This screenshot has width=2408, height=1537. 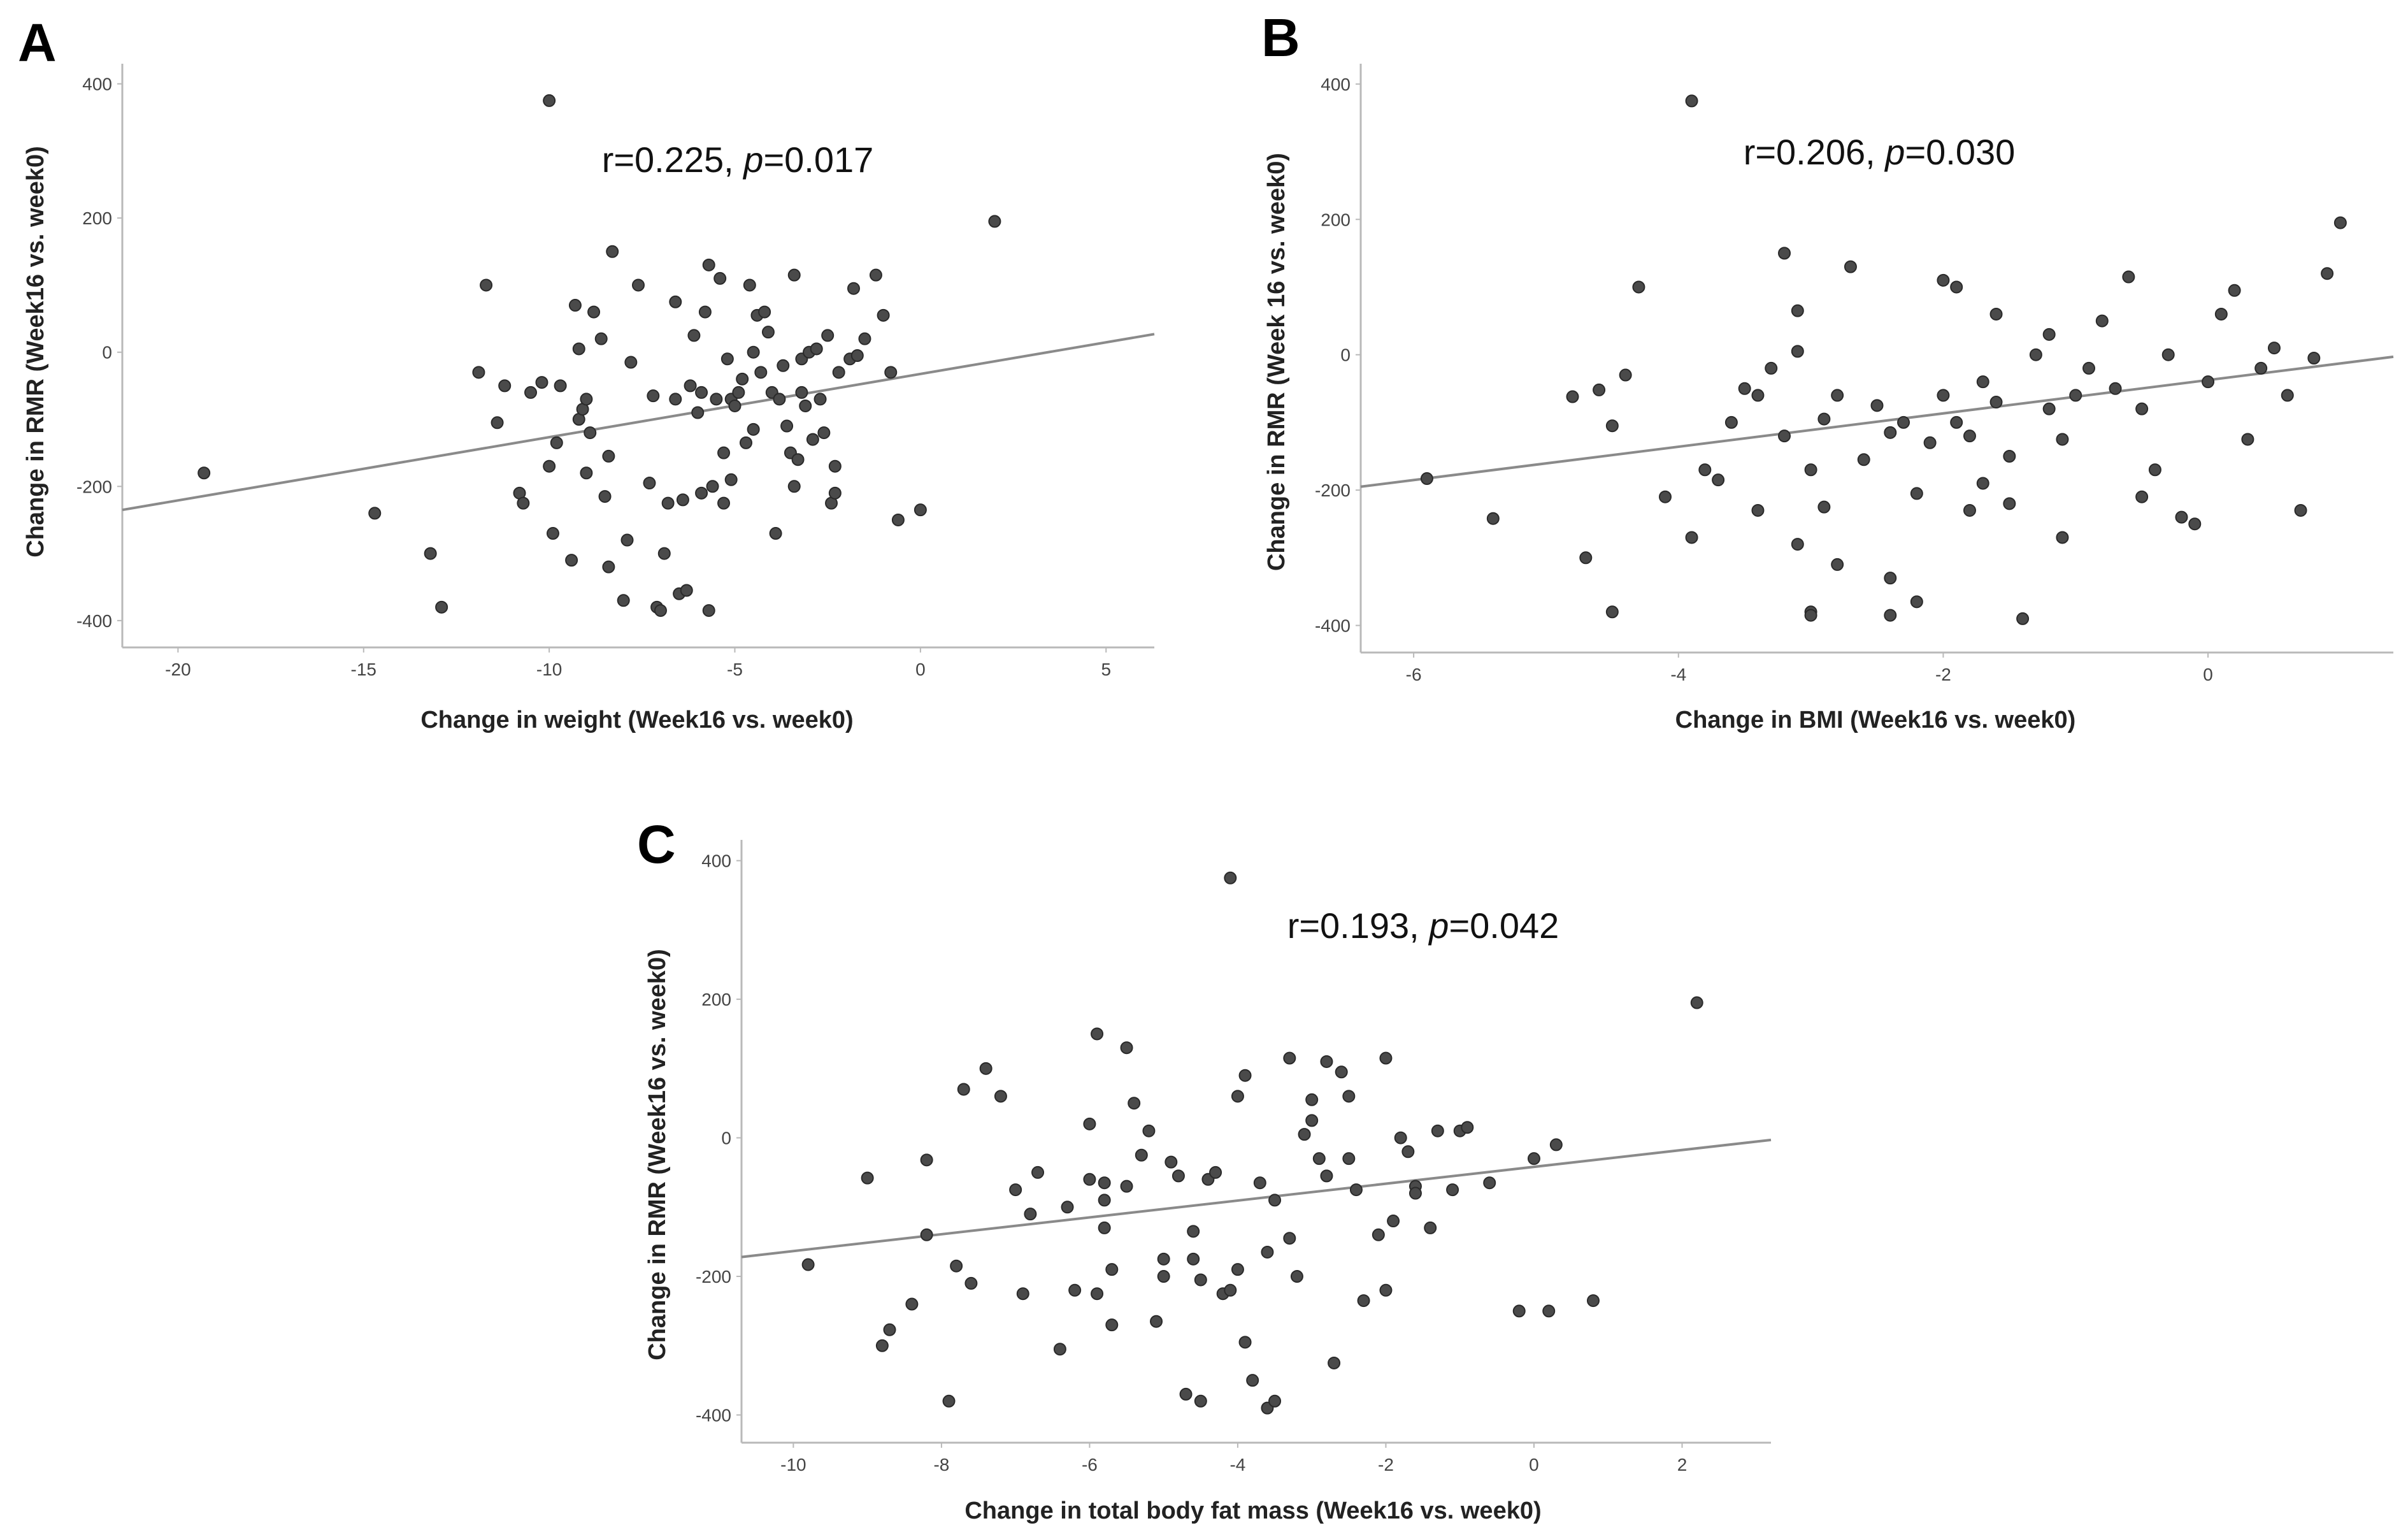 What do you see at coordinates (793, 1465) in the screenshot?
I see `x-tick-label: -10` at bounding box center [793, 1465].